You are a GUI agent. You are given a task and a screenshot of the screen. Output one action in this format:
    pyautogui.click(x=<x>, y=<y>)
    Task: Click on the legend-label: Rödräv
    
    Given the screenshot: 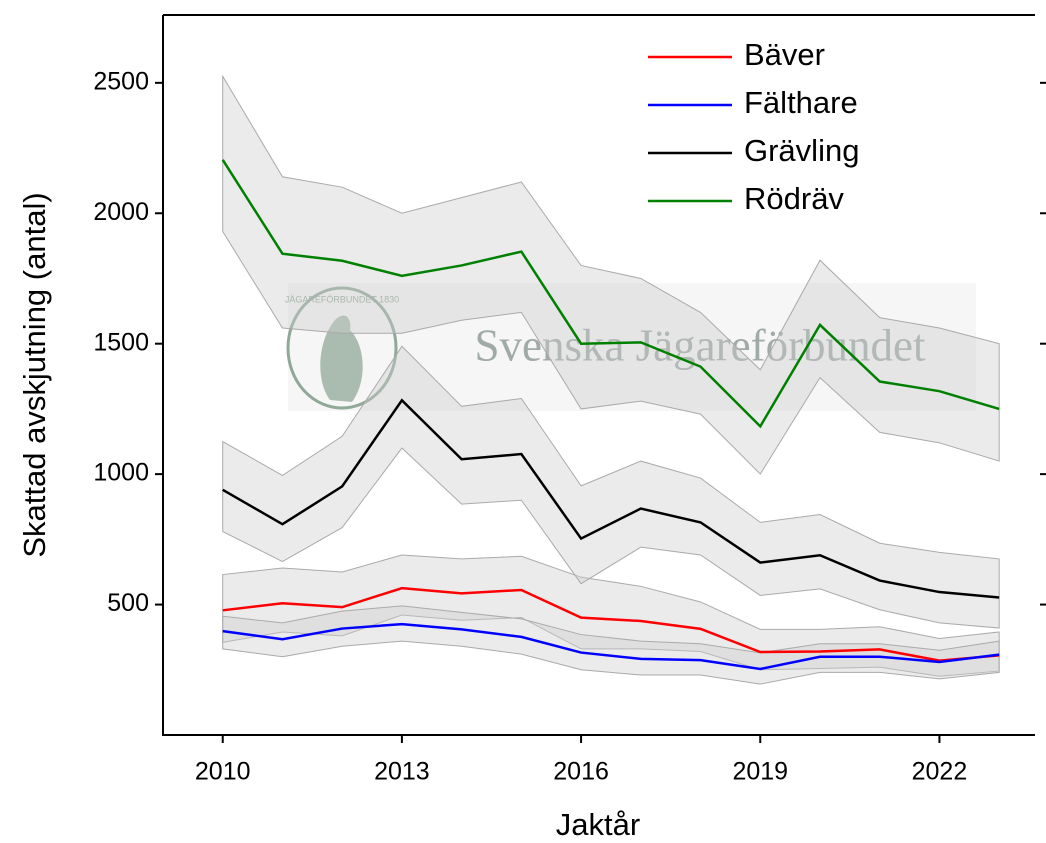 What is the action you would take?
    pyautogui.click(x=794, y=198)
    